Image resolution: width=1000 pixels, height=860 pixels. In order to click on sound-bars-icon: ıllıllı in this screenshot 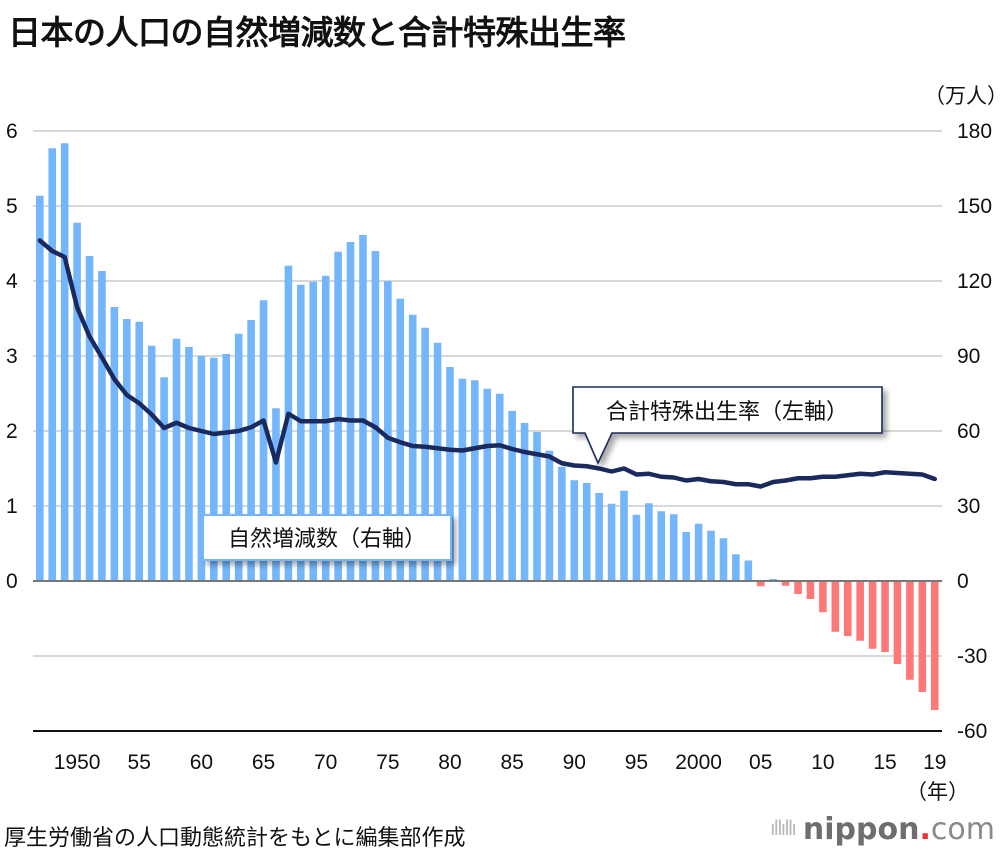, I will do `click(783, 828)`.